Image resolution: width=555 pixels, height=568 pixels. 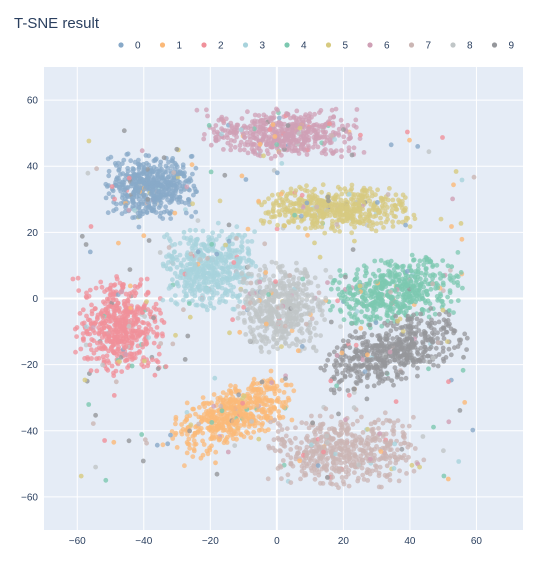 What do you see at coordinates (337, 46) in the screenshot?
I see `legend-item-5: 5` at bounding box center [337, 46].